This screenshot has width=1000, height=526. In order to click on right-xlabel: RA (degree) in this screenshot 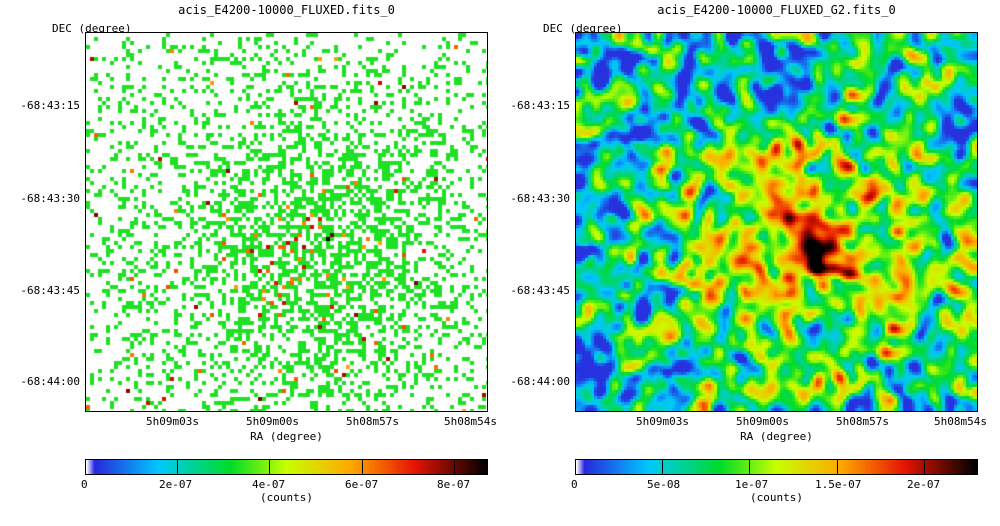, I will do `click(776, 436)`.